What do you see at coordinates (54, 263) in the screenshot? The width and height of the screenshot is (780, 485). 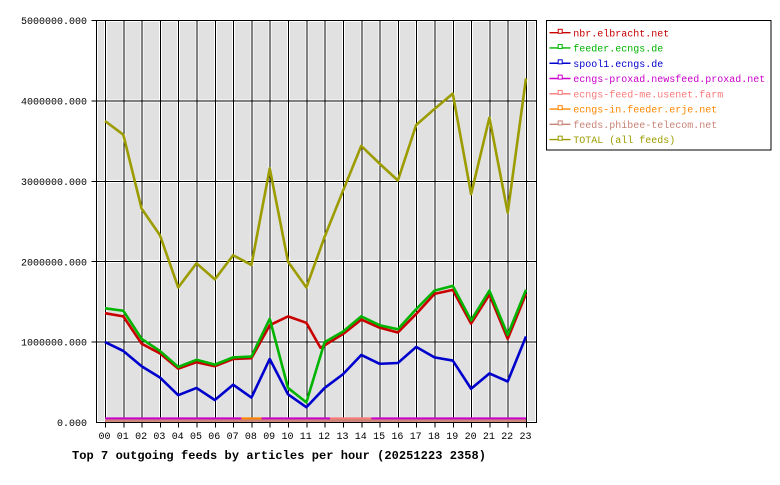 I see `svg-text: 2000000.000` at bounding box center [54, 263].